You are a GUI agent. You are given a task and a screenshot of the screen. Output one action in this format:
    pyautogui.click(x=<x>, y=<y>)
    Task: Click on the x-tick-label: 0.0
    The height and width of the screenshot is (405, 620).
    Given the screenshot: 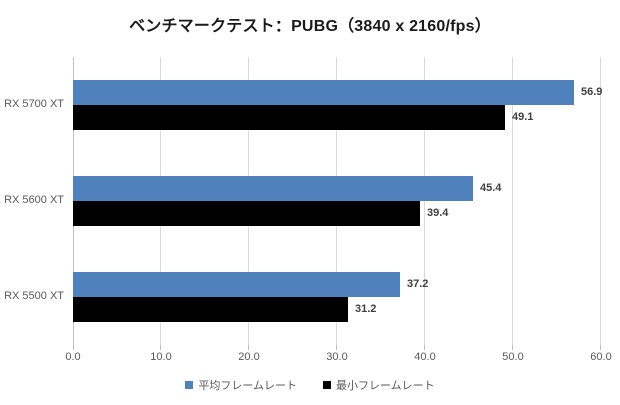 What is the action you would take?
    pyautogui.click(x=73, y=357)
    